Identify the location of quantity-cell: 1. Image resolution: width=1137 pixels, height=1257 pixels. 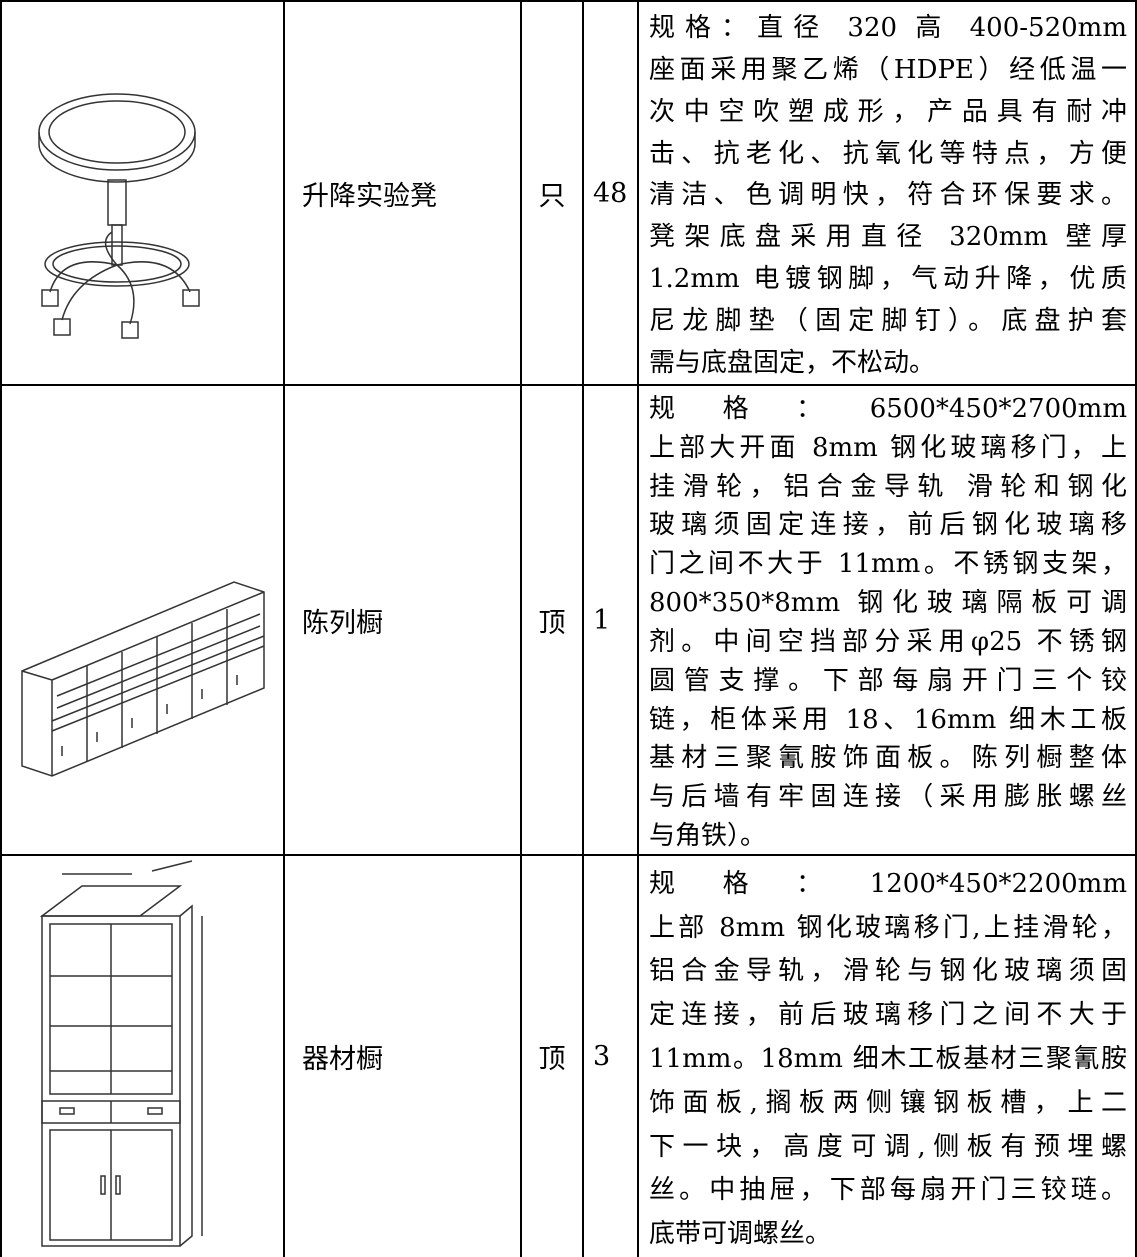
(609, 619).